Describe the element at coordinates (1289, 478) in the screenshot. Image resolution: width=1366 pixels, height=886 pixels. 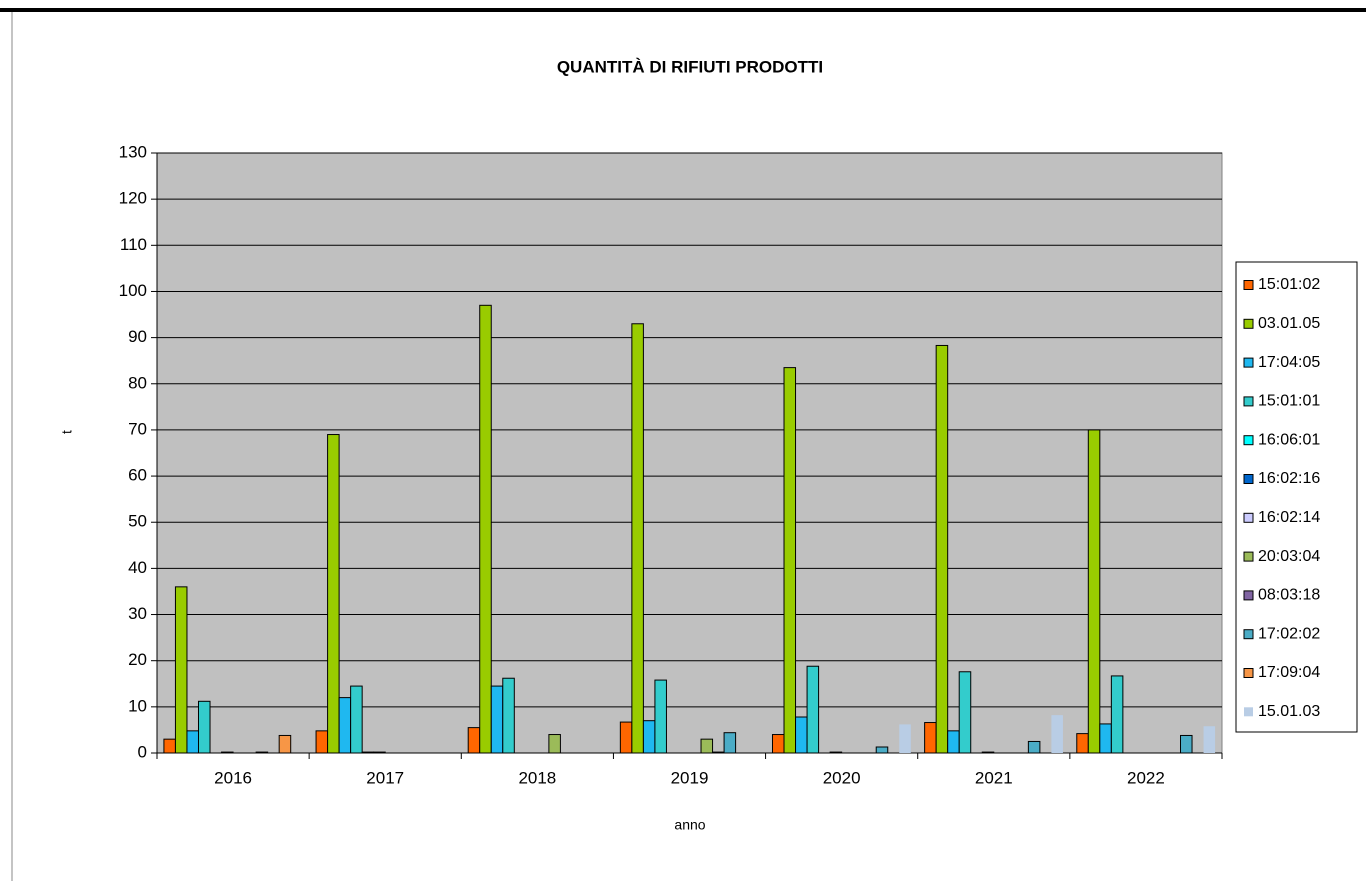
I see `legend-label: 16:02:16` at that location.